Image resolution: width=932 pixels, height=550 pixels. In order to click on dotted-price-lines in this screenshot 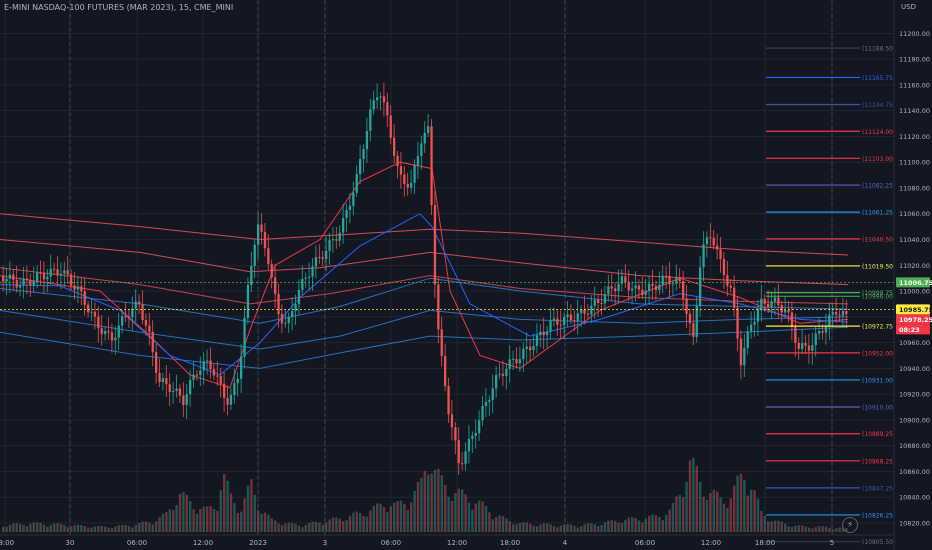, I will do `click(447, 295)`.